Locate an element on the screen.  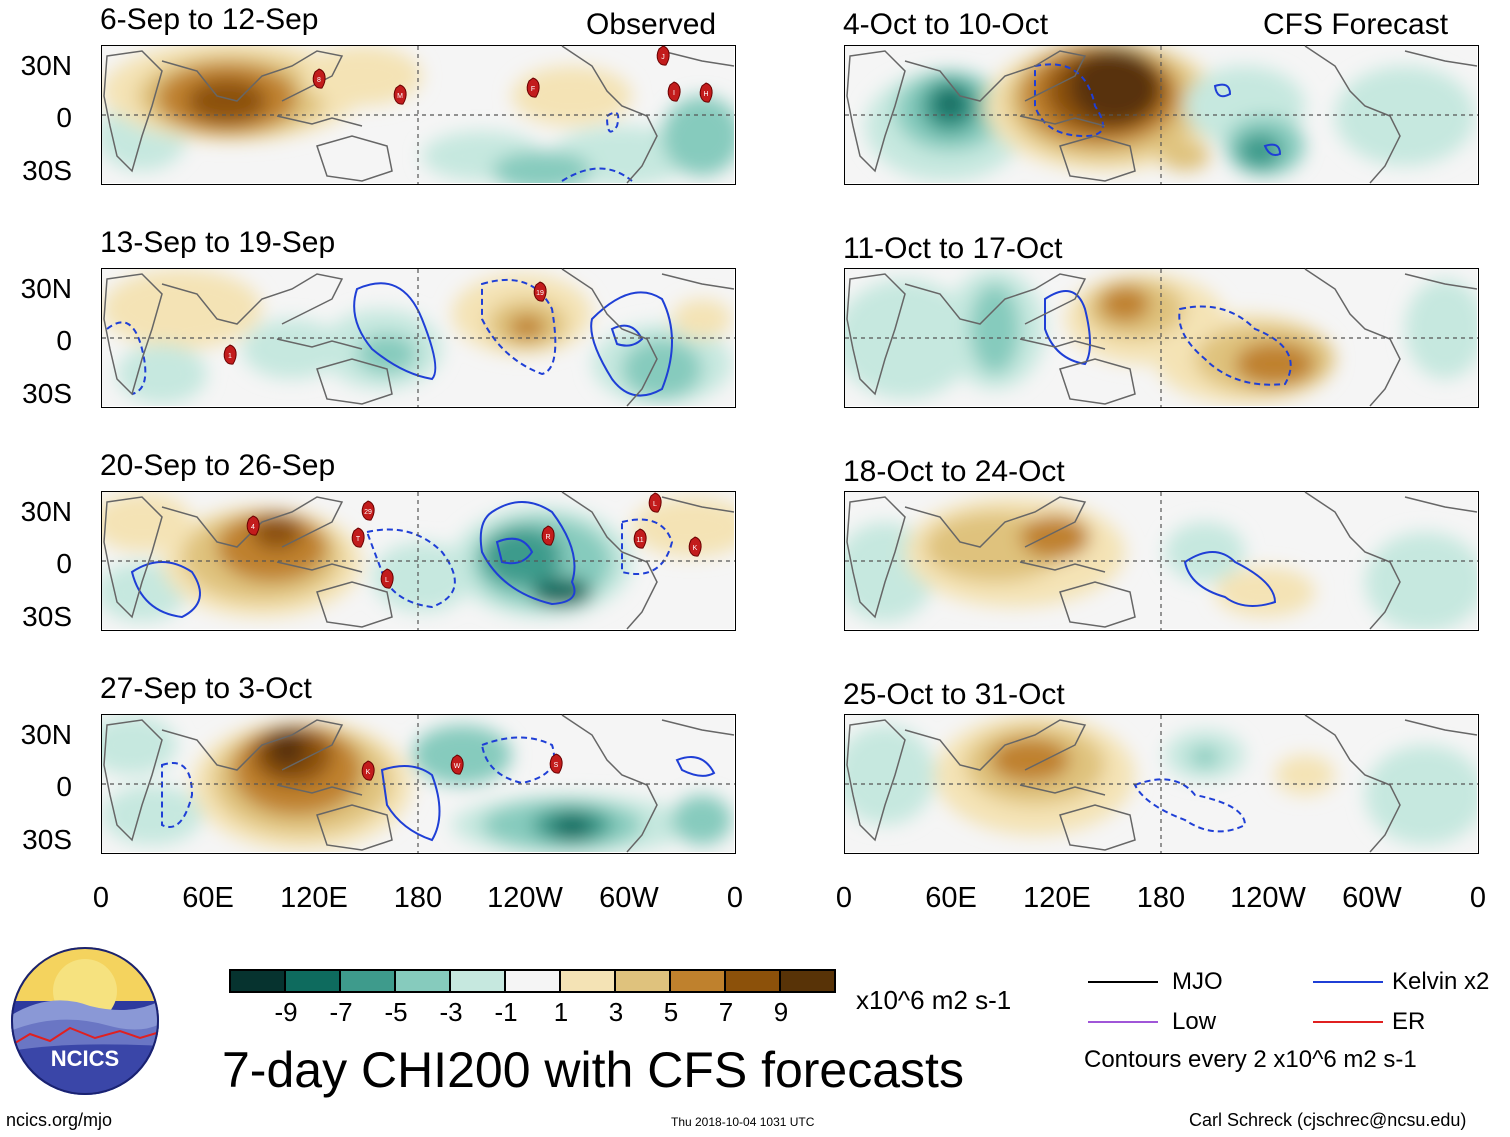
panel-title-obs-2: 13-Sep to 19-Sep is located at coordinates (218, 242).